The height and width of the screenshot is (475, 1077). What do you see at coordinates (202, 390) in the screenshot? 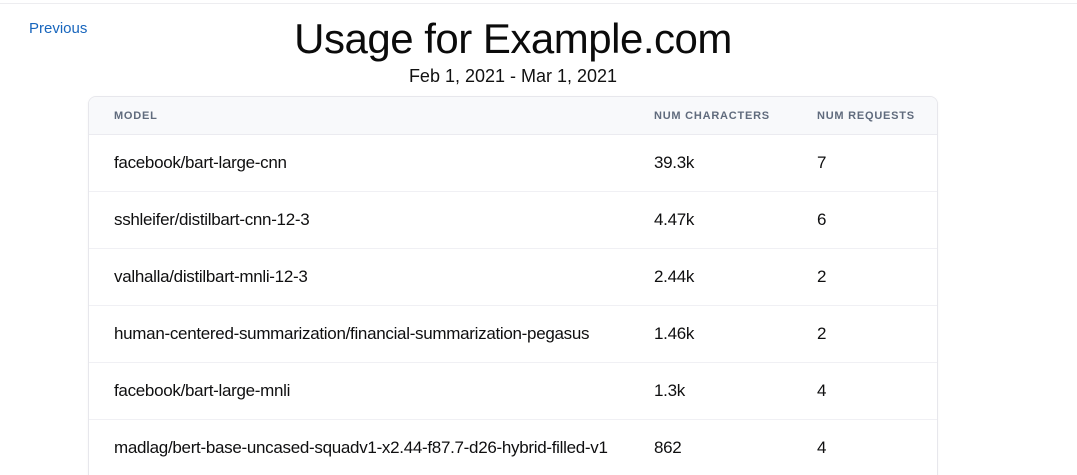
I see `model-name-cell: facebook/bart-large-mnli` at bounding box center [202, 390].